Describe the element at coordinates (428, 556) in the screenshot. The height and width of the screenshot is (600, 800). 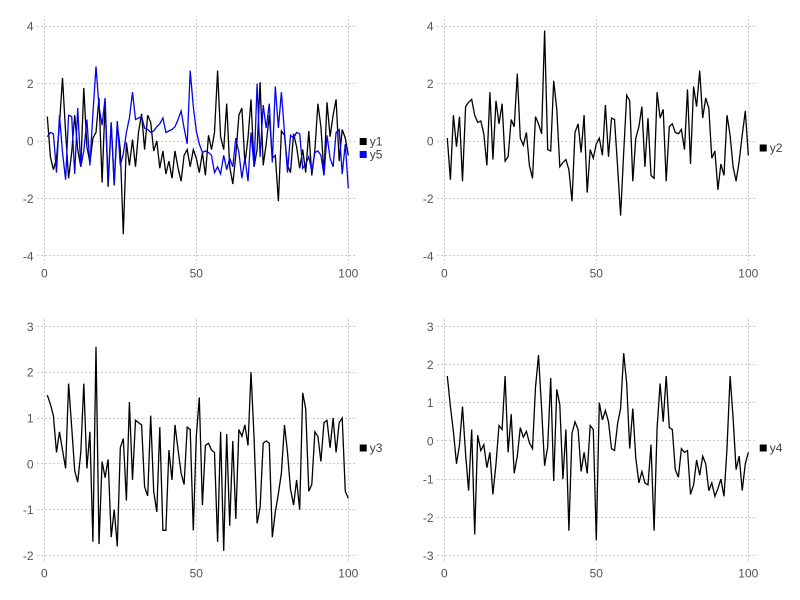
I see `svg-text: -3` at that location.